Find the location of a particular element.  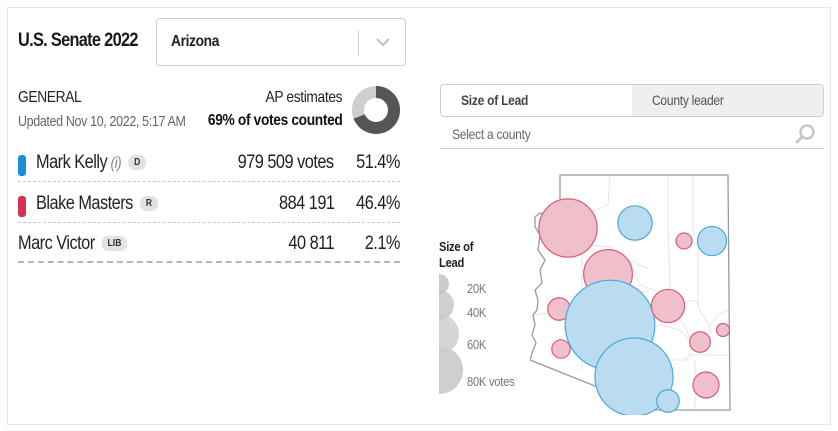

state-dropdown: Arizona is located at coordinates (281, 42).